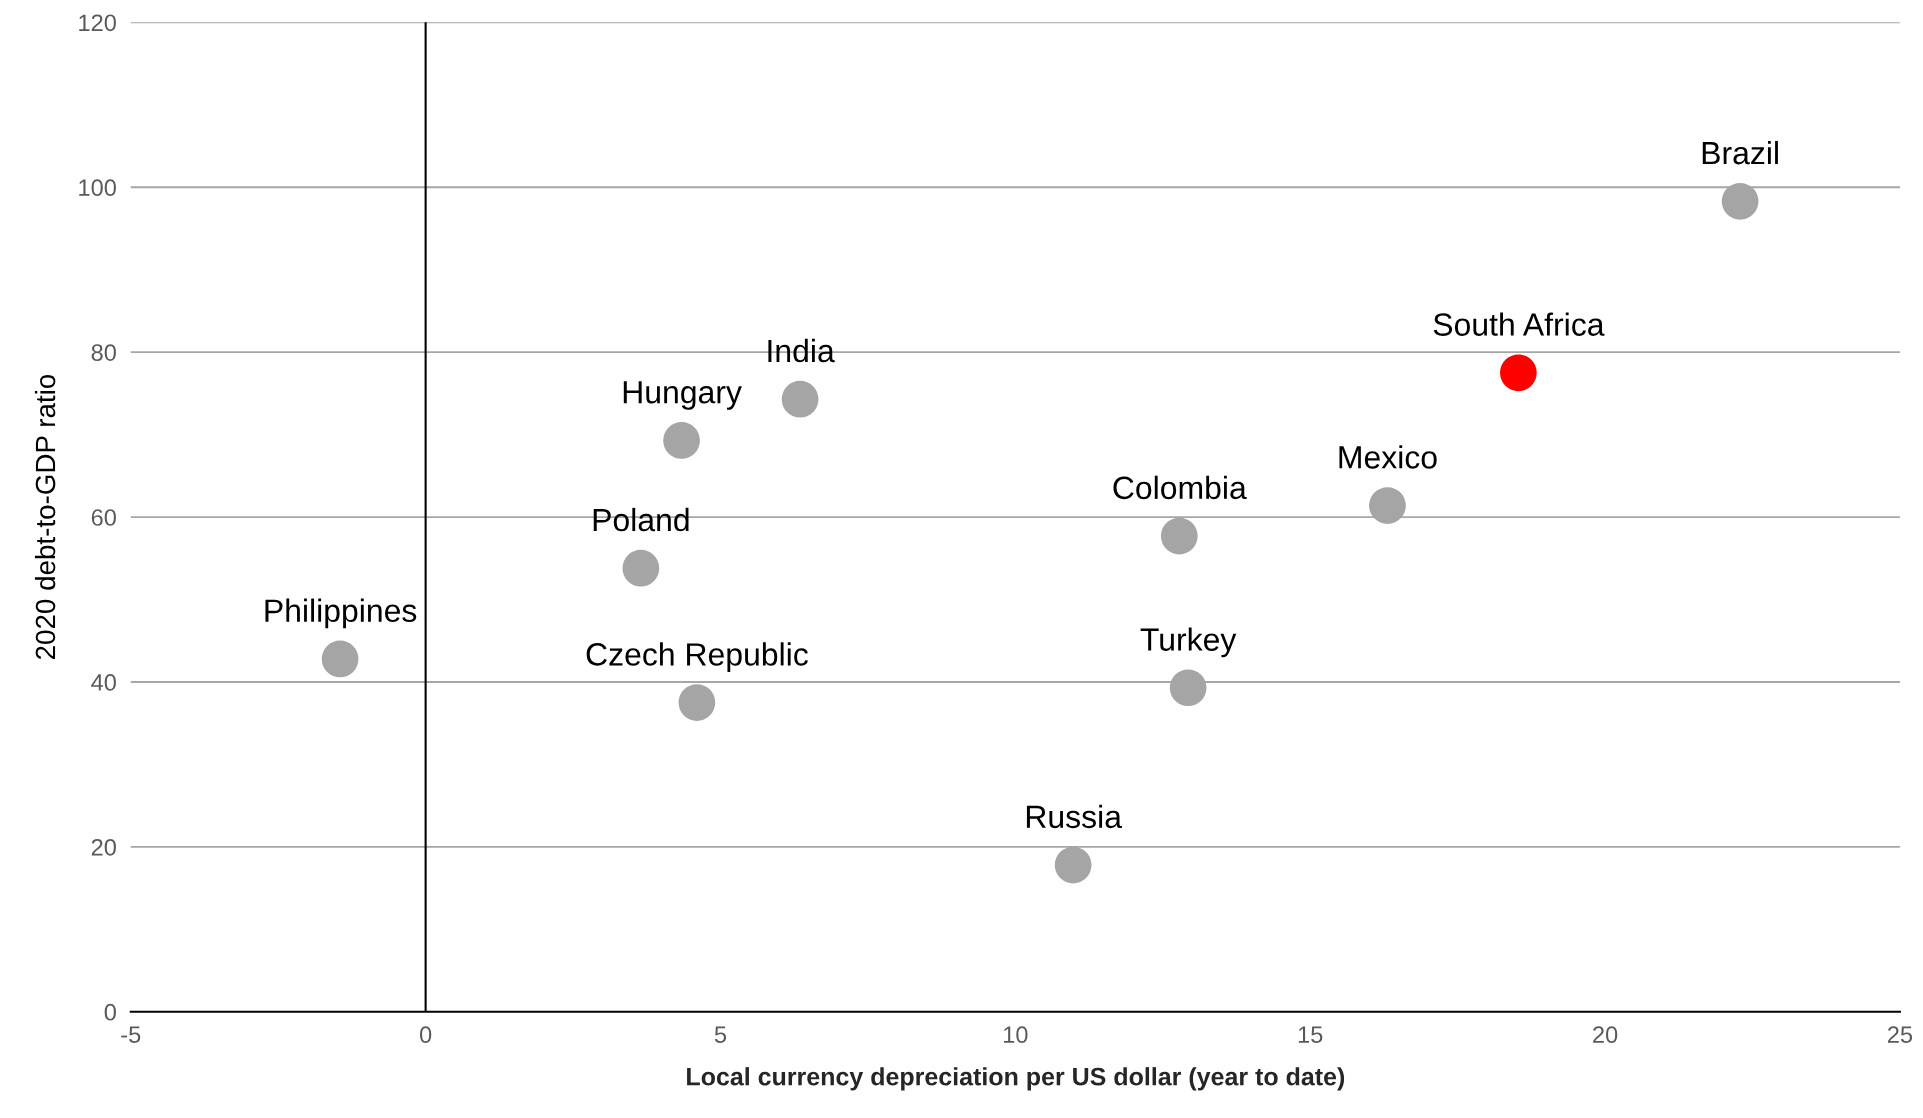  Describe the element at coordinates (1074, 816) in the screenshot. I see `annotation: Russia` at that location.